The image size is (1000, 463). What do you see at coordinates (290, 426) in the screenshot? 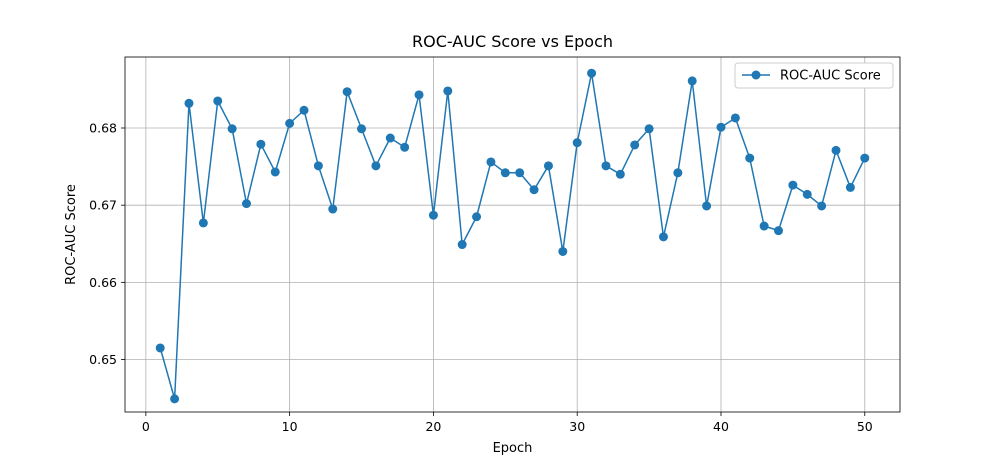
I see `x-tick-label: 10` at bounding box center [290, 426].